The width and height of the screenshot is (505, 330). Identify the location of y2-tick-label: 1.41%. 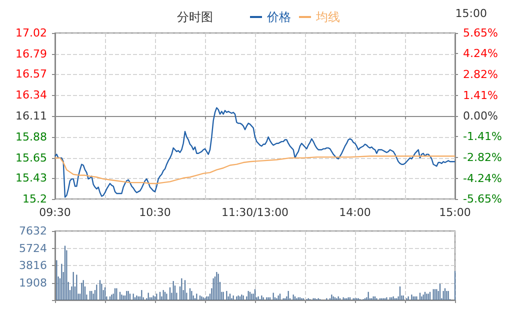
(480, 95).